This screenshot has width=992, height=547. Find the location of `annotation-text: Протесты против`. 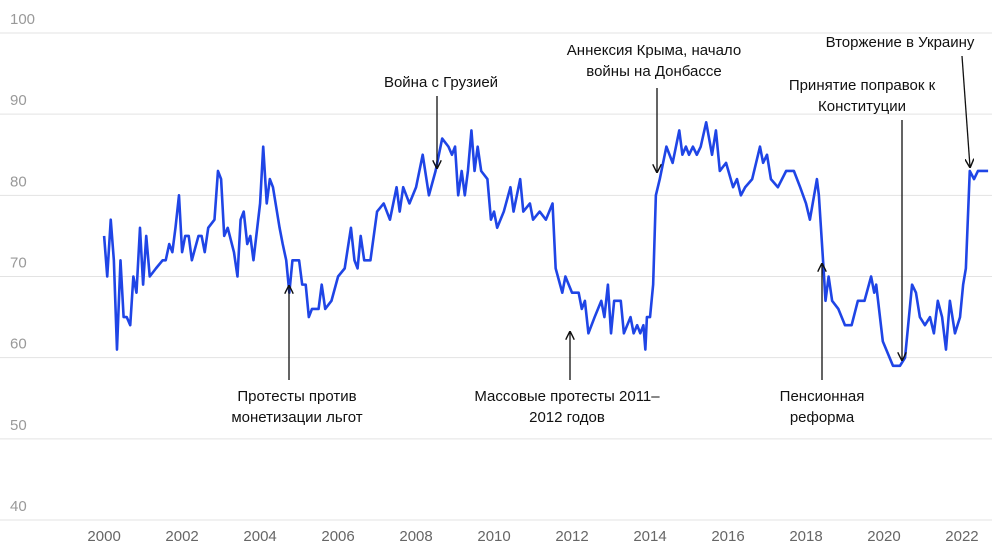

annotation-text: Протесты против is located at coordinates (296, 396).